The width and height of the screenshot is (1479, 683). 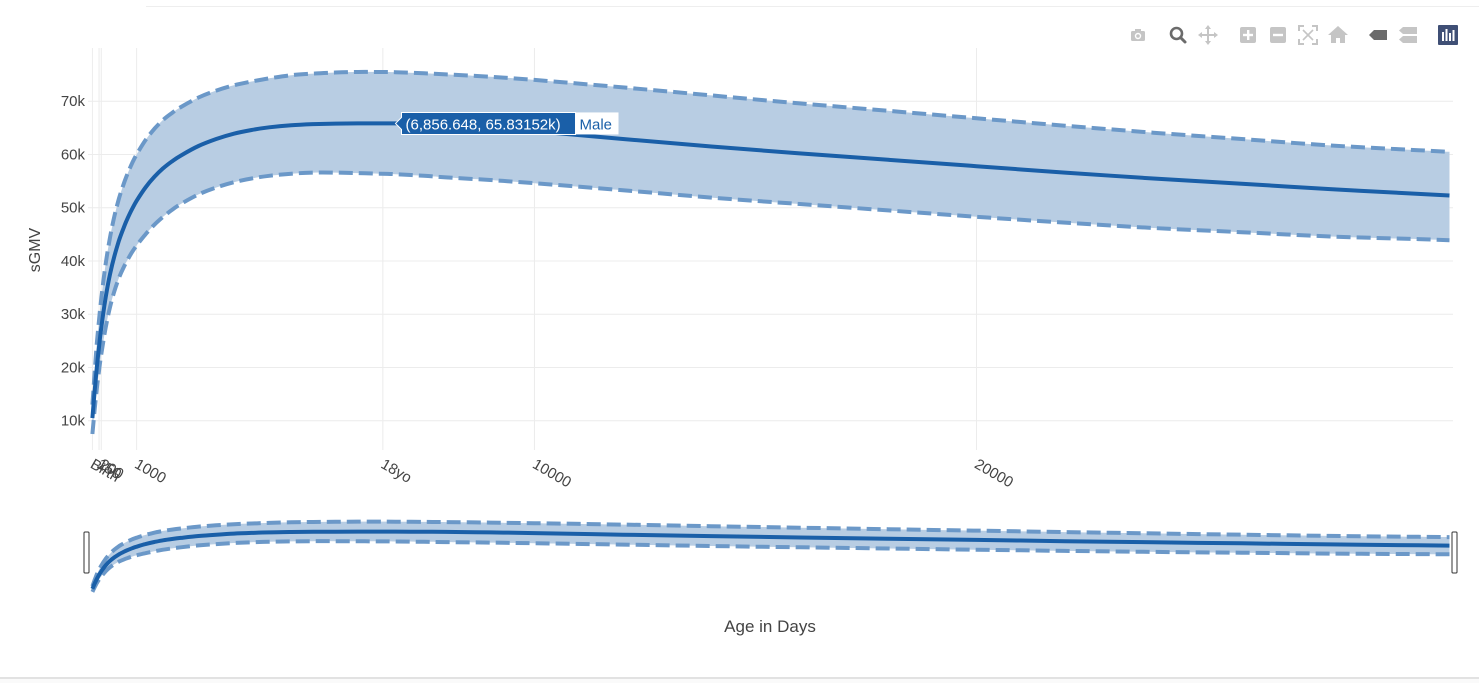 I want to click on upper-bound-line-slider, so click(x=770, y=553).